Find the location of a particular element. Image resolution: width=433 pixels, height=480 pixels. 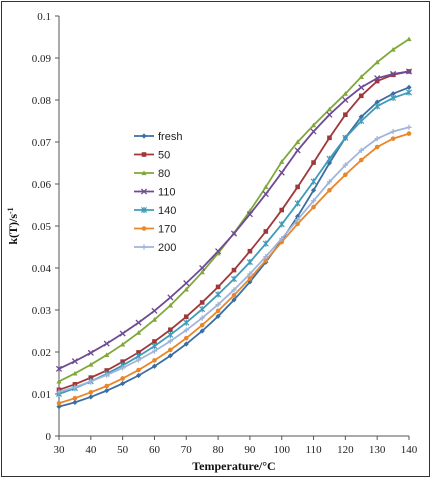

legend-item-110: 110 is located at coordinates (155, 193).